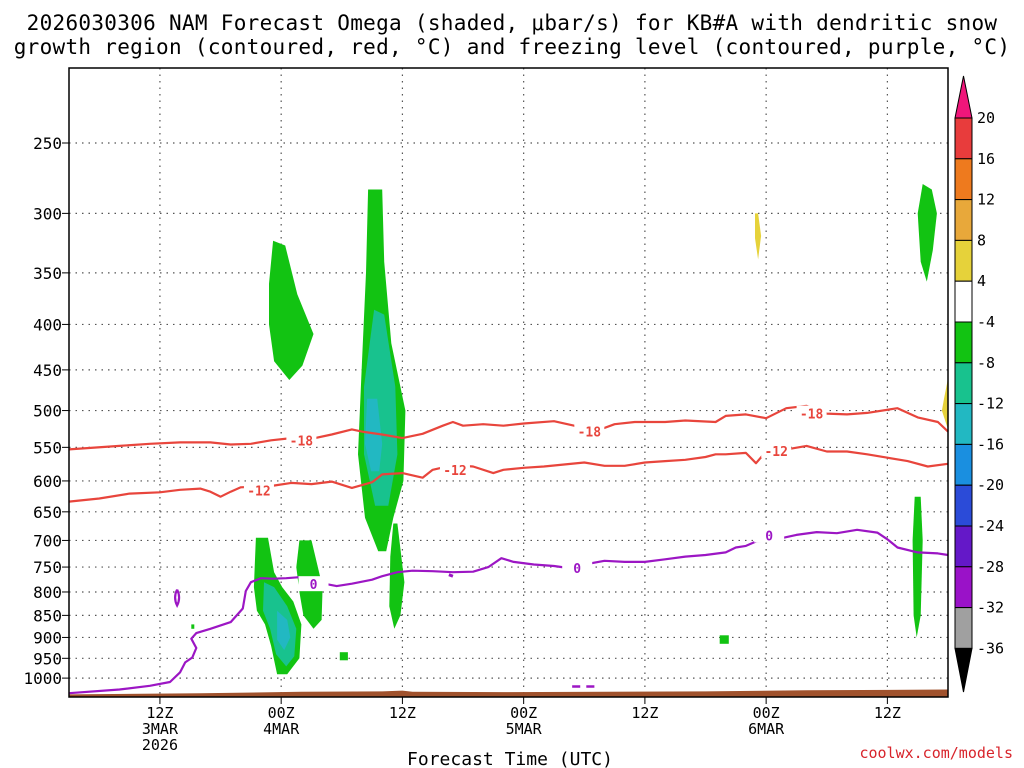 This screenshot has height=768, width=1024. I want to click on x-tick-label-30-0: 12Z, so click(402, 713).